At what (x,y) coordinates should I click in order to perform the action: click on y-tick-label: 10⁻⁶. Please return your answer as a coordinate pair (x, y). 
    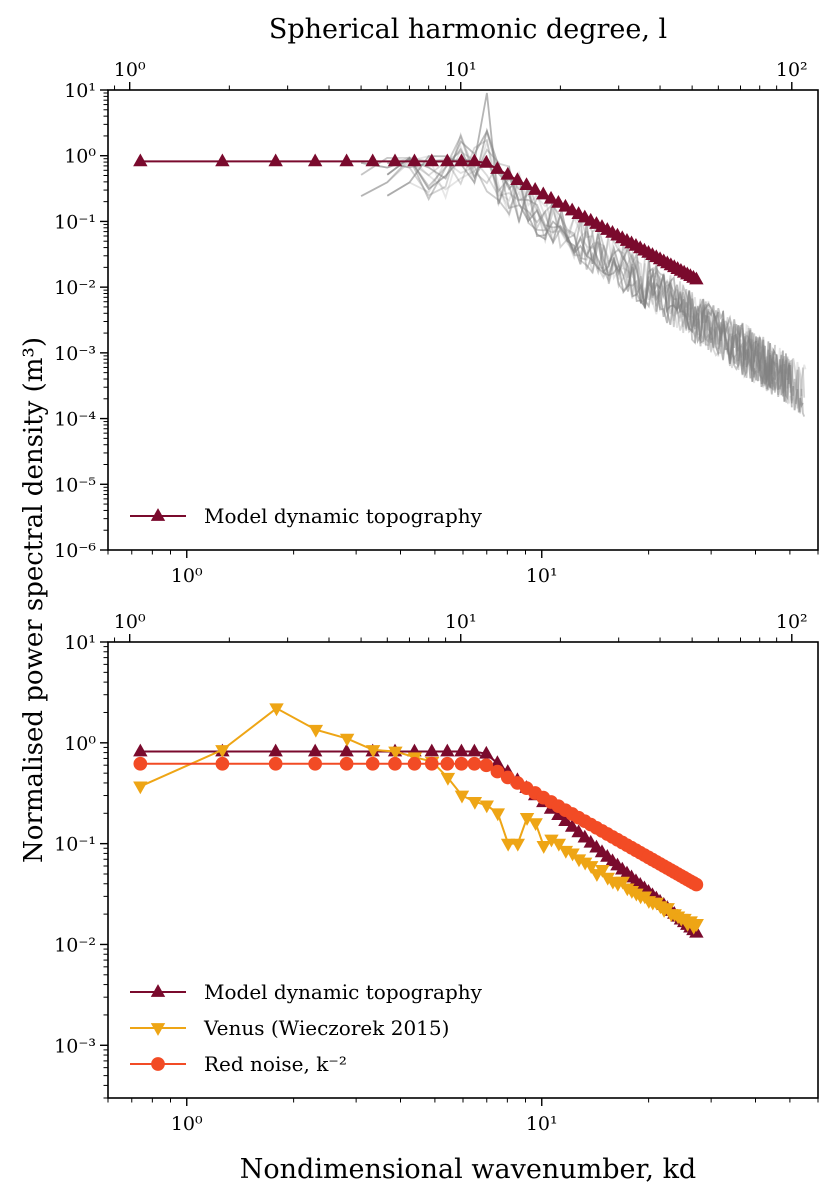
    Looking at the image, I should click on (75, 551).